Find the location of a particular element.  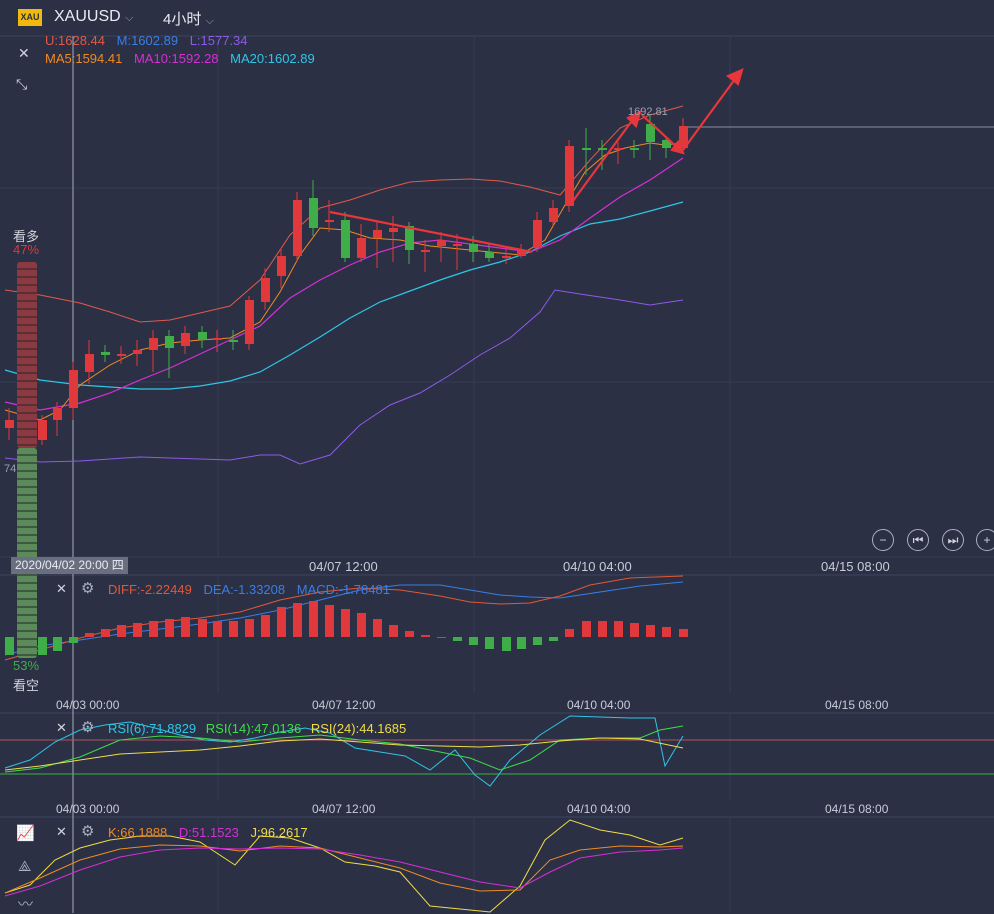

rsi14-value: RSI(14):47.0136 is located at coordinates (253, 728).